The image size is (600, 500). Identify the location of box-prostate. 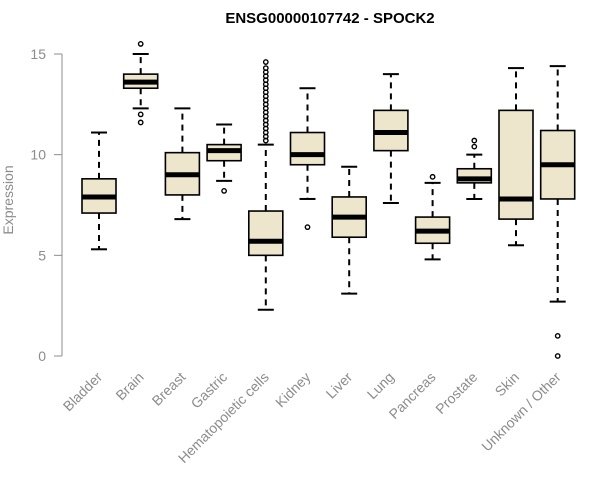
(474, 168).